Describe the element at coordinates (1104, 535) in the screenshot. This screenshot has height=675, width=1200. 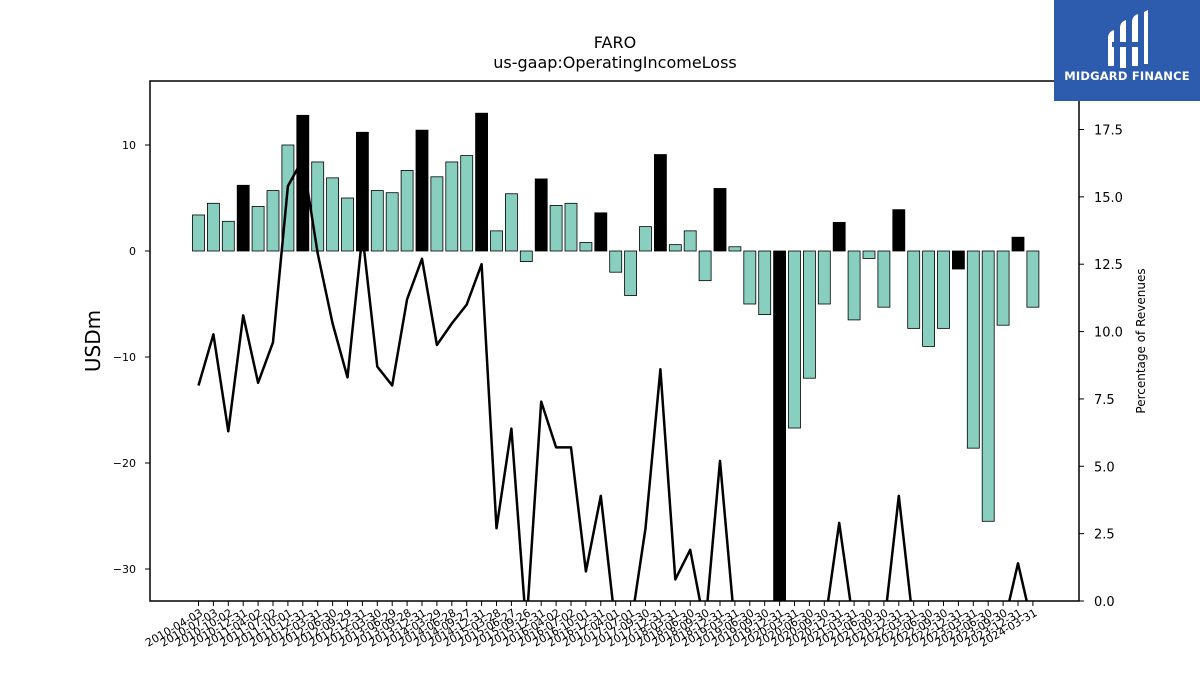
I see `y2-tick-label: 2.5` at that location.